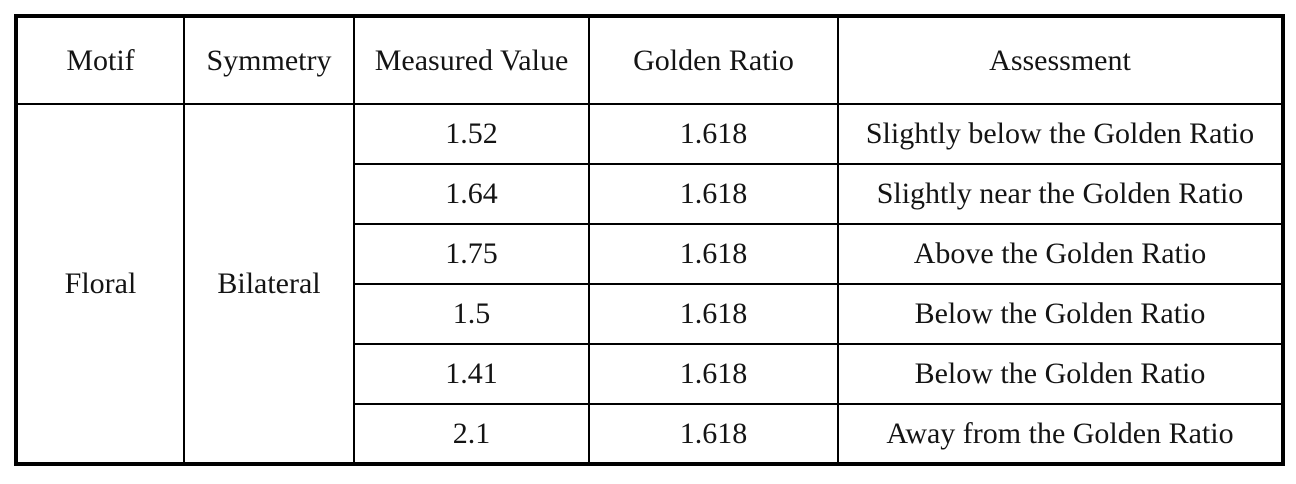  What do you see at coordinates (471, 194) in the screenshot?
I see `measured-value-cell: 1.64` at bounding box center [471, 194].